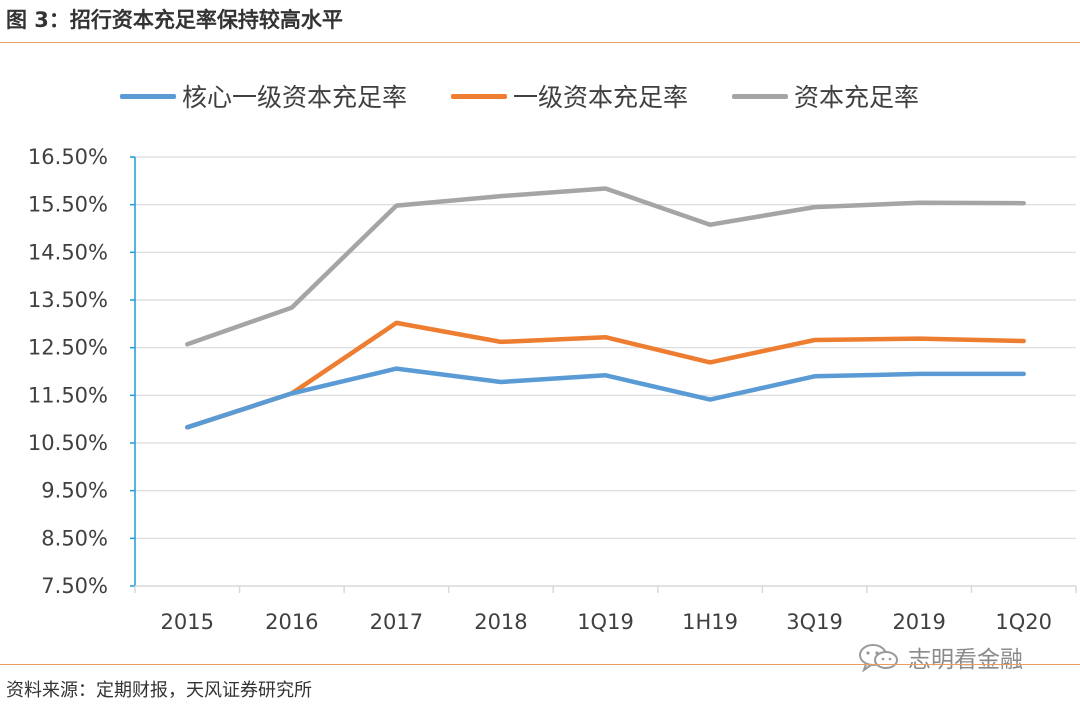  What do you see at coordinates (760, 96) in the screenshot?
I see `legend-swatch-total` at bounding box center [760, 96].